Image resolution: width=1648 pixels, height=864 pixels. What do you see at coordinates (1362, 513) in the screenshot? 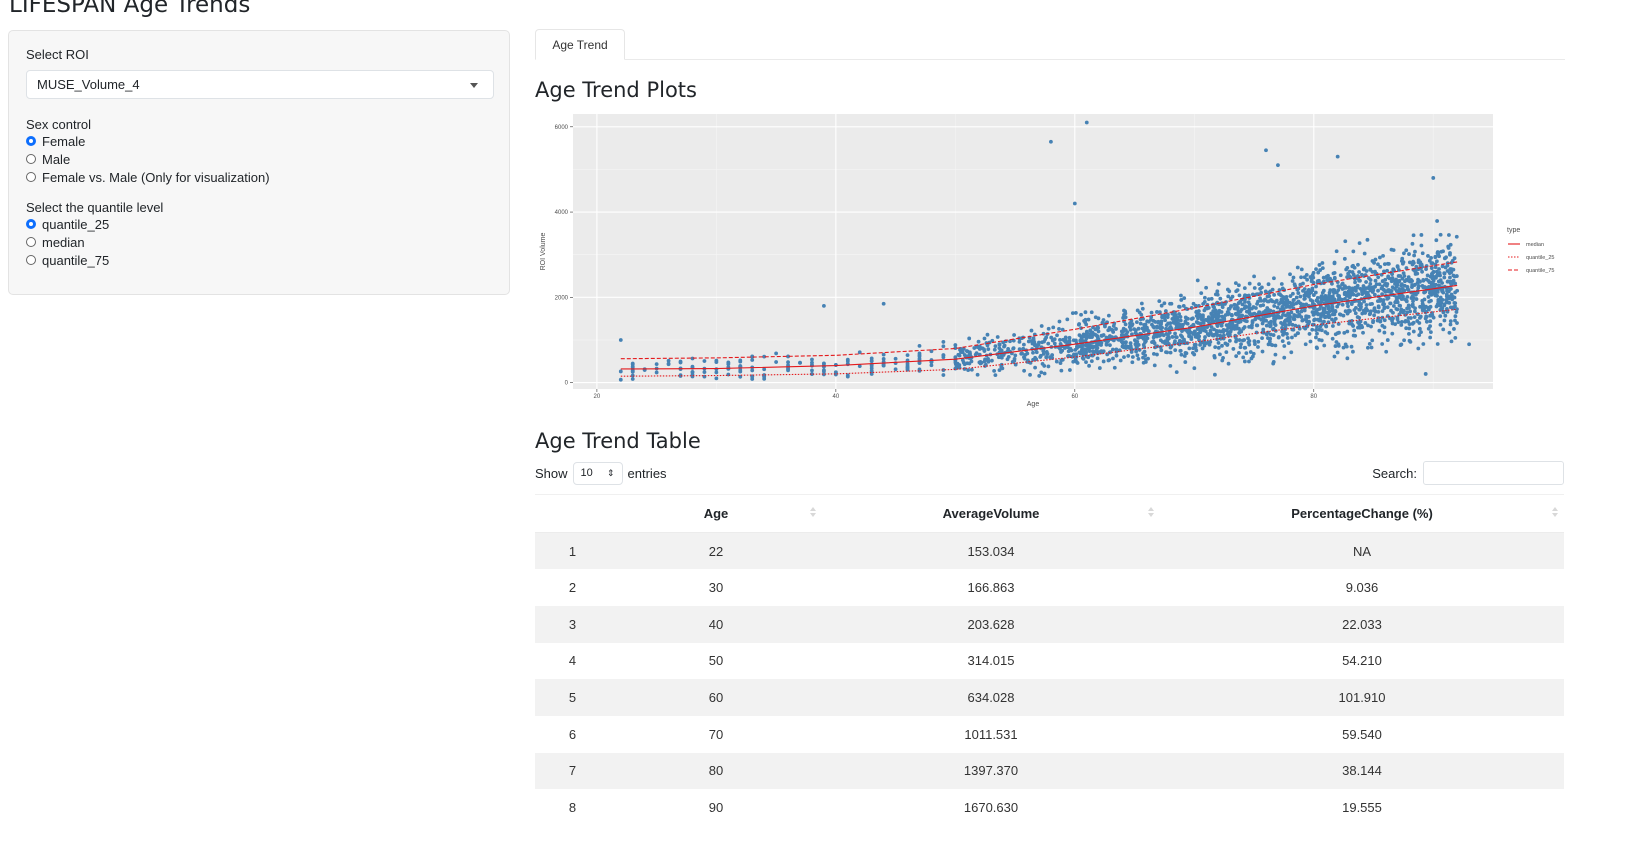
I see `column-header-percentagechange: PercentageChange (%)` at bounding box center [1362, 513].